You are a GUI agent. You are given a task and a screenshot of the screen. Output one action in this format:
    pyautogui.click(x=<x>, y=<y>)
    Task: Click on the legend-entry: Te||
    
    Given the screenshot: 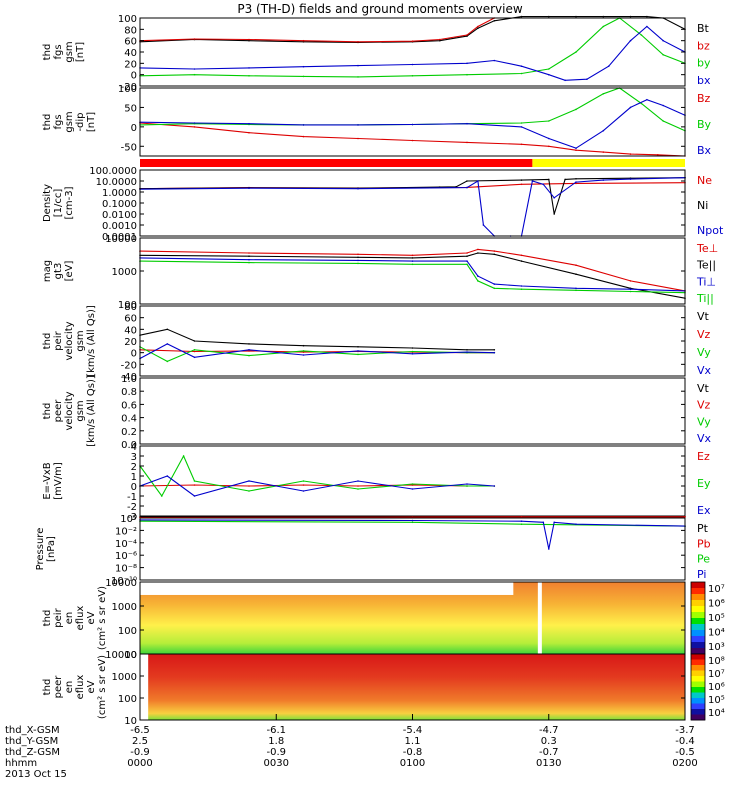 What is the action you would take?
    pyautogui.click(x=706, y=265)
    